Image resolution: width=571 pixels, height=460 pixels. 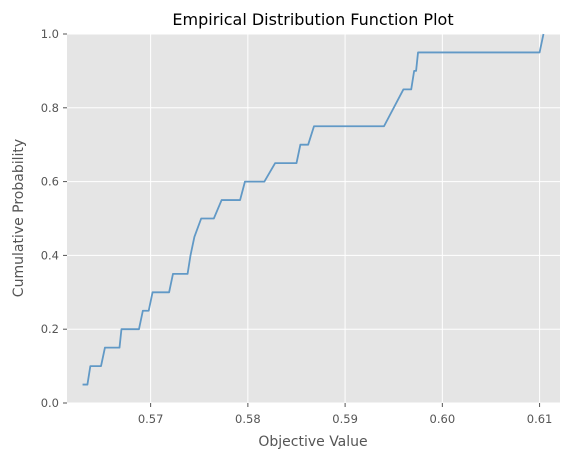 What do you see at coordinates (19, 218) in the screenshot?
I see `y-axis-label: Cumulative Probability` at bounding box center [19, 218].